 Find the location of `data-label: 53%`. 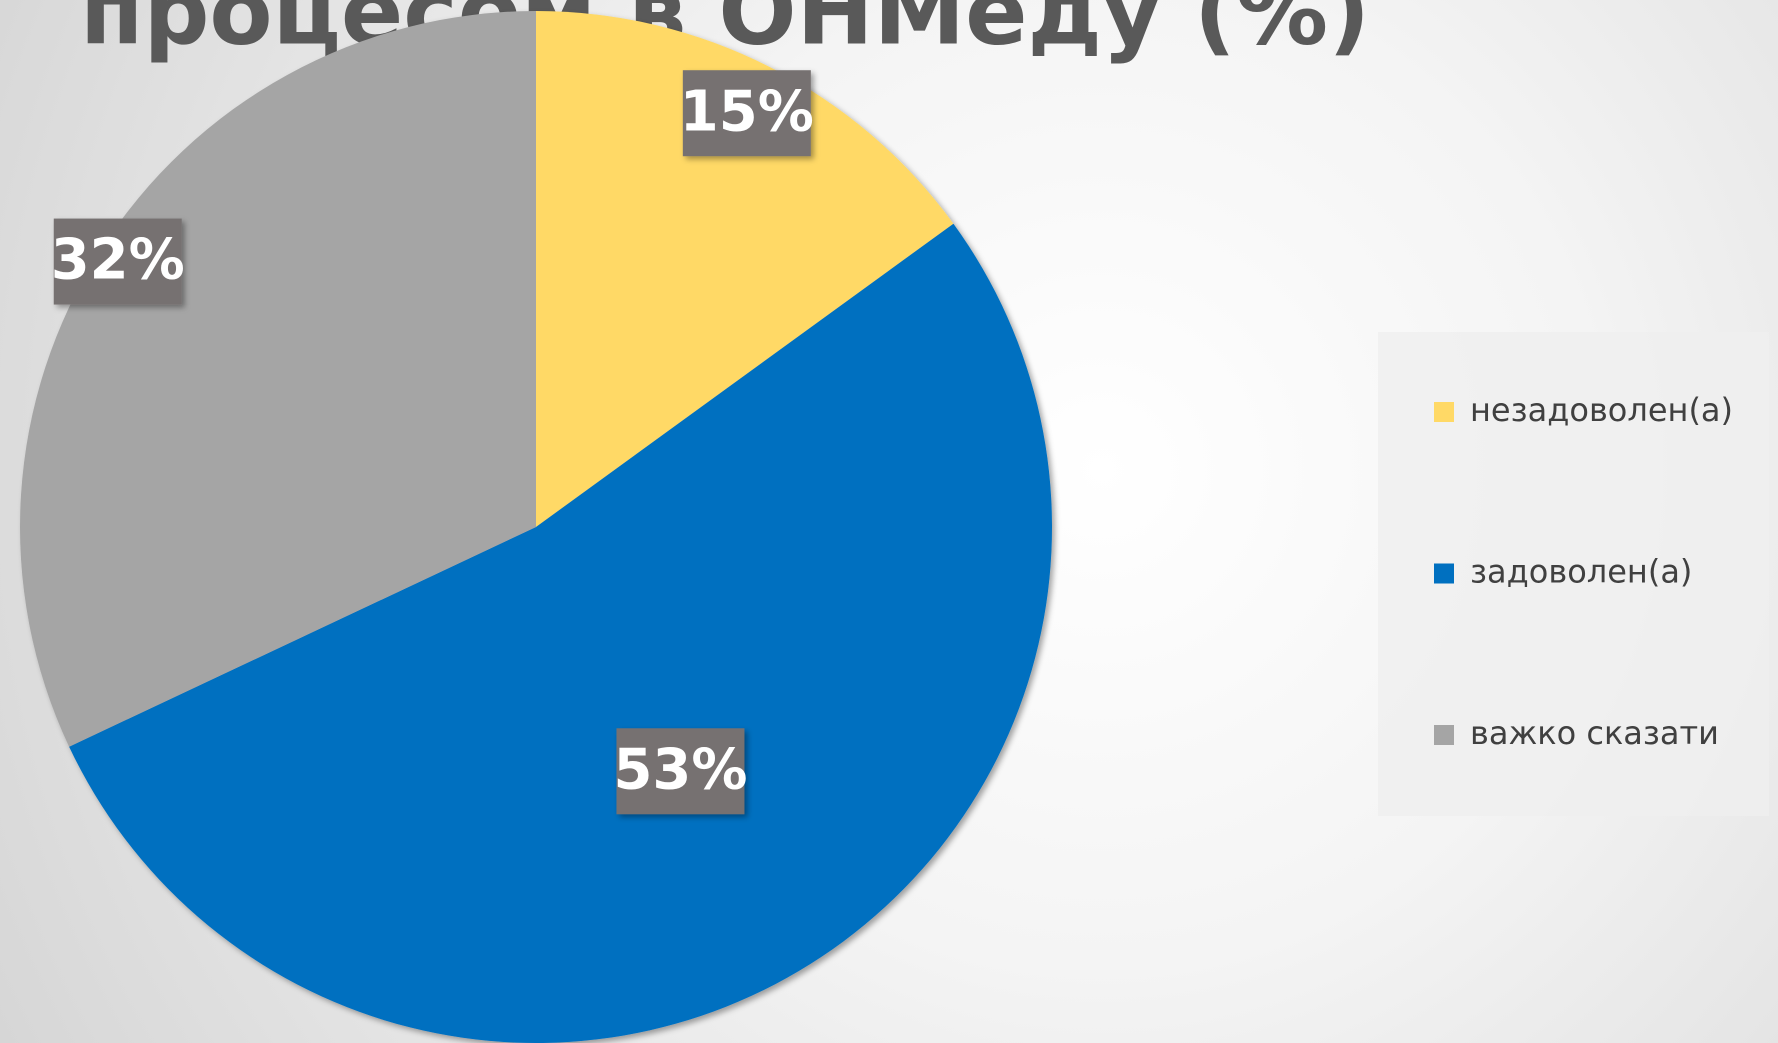

data-label: 53% is located at coordinates (680, 769).